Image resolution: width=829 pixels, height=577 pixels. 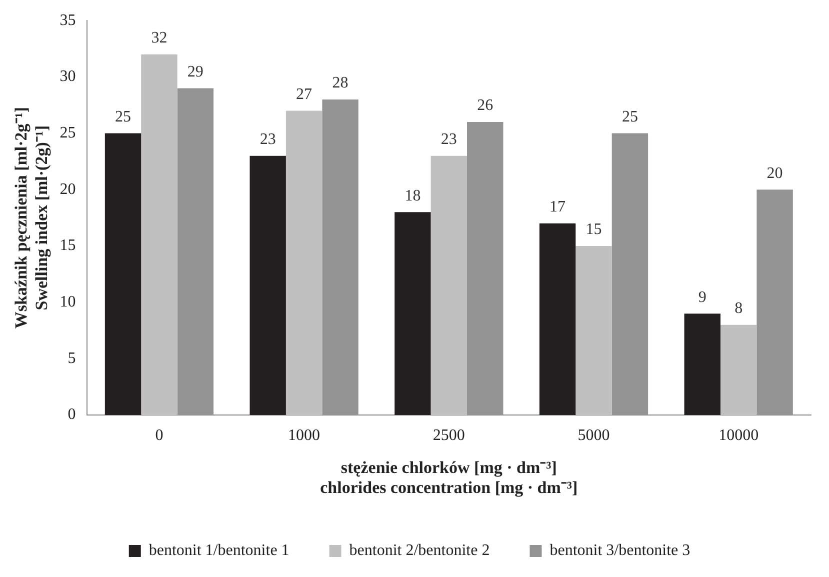 What do you see at coordinates (594, 229) in the screenshot?
I see `data-label: 15` at bounding box center [594, 229].